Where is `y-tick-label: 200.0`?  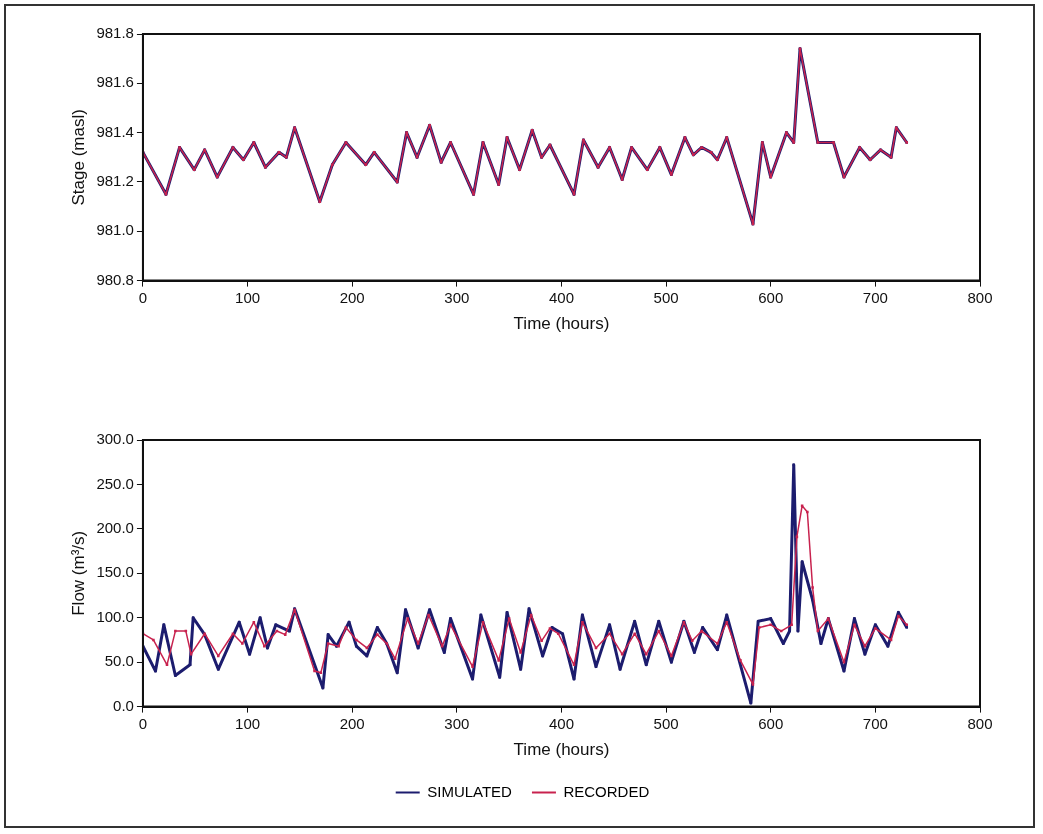
y-tick-label: 200.0 is located at coordinates (115, 528).